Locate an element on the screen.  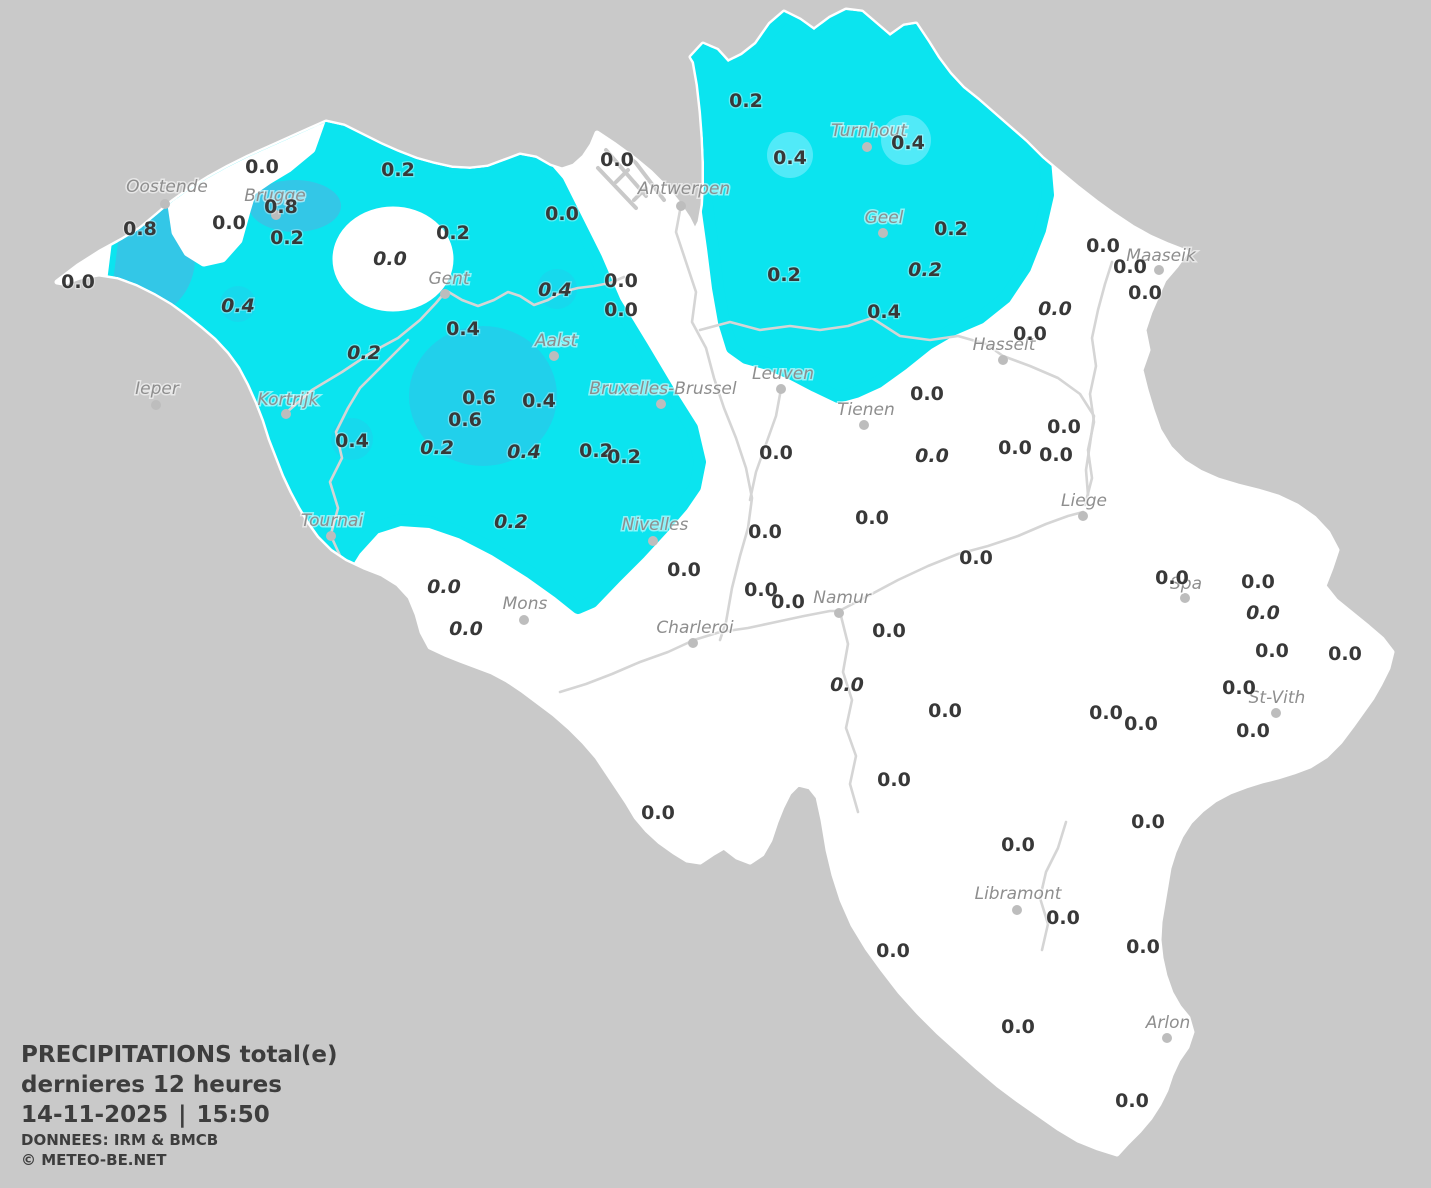
city-label-maaseik: Maaseik is located at coordinates (1161, 256).